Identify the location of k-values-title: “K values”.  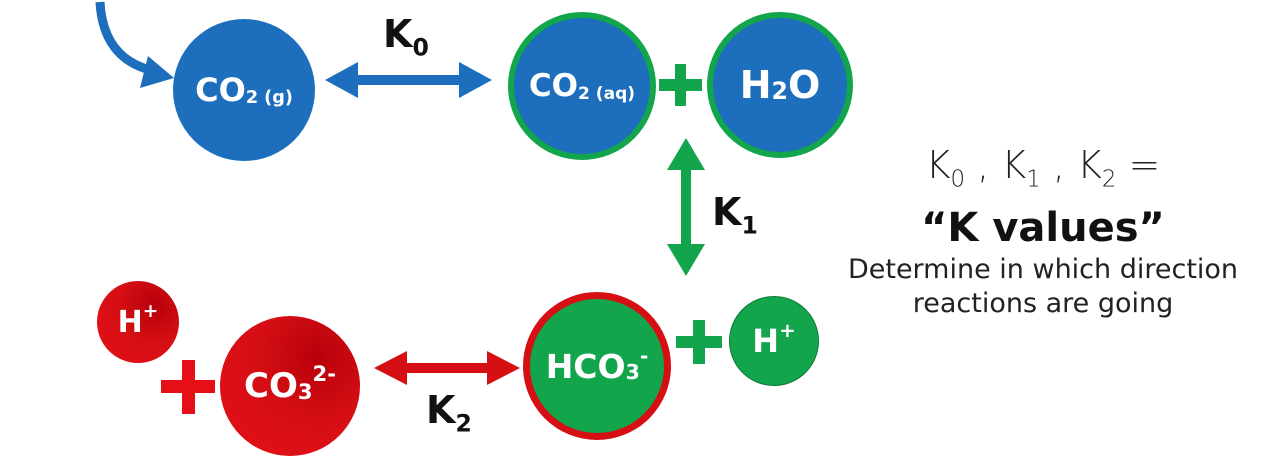
(1043, 227).